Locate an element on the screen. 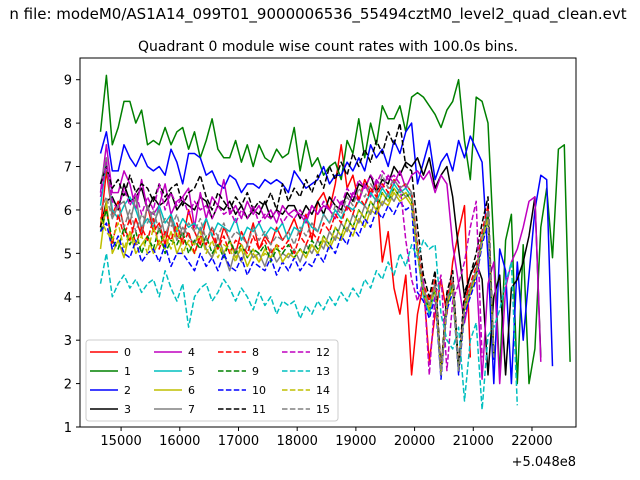 The height and width of the screenshot is (480, 640). y-tick-label: 1 is located at coordinates (68, 428).